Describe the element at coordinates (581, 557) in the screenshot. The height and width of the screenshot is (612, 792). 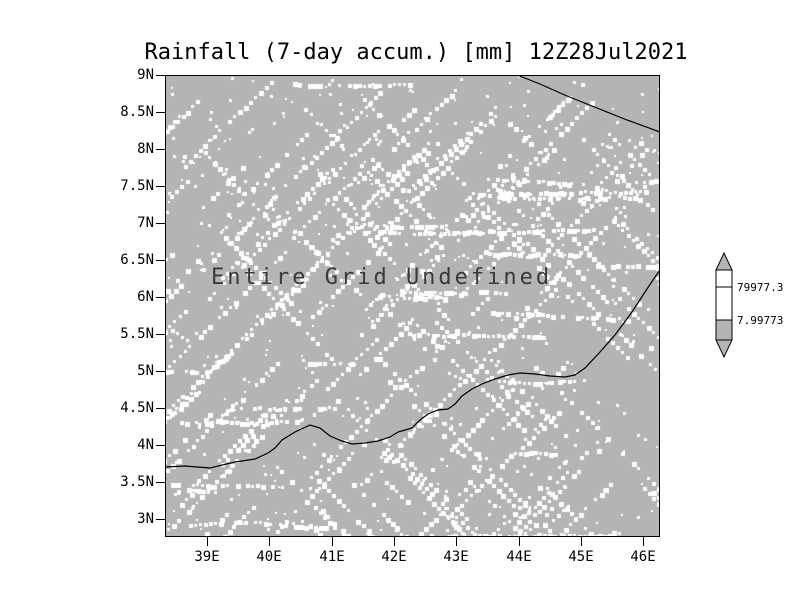
I see `x-tick-label: 45E` at that location.